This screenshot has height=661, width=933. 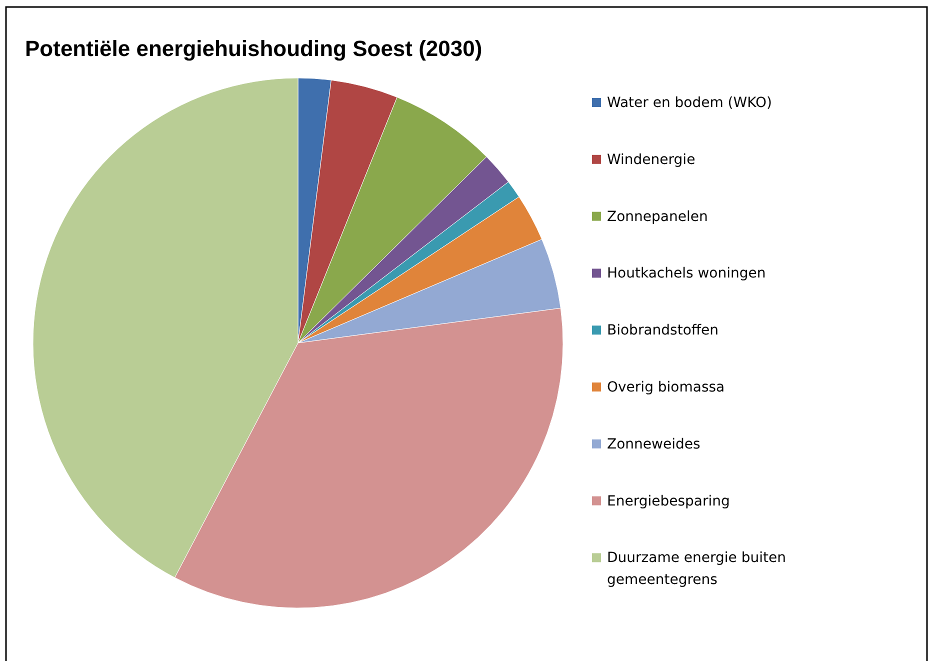 I want to click on legend-label: Windenergie, so click(x=651, y=160).